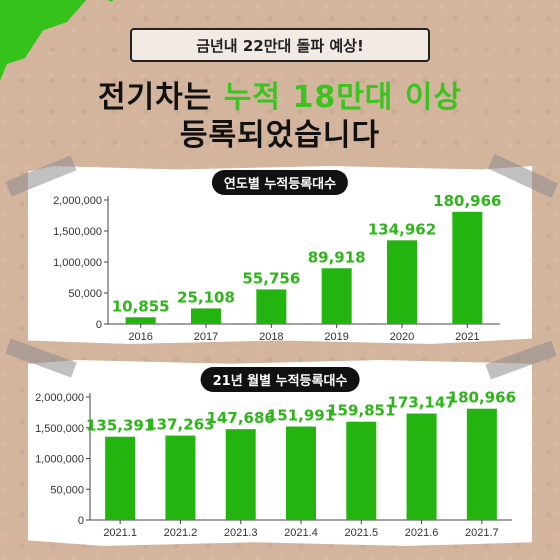 This screenshot has width=560, height=560. Describe the element at coordinates (467, 337) in the screenshot. I see `x-tick-label: 2021` at that location.